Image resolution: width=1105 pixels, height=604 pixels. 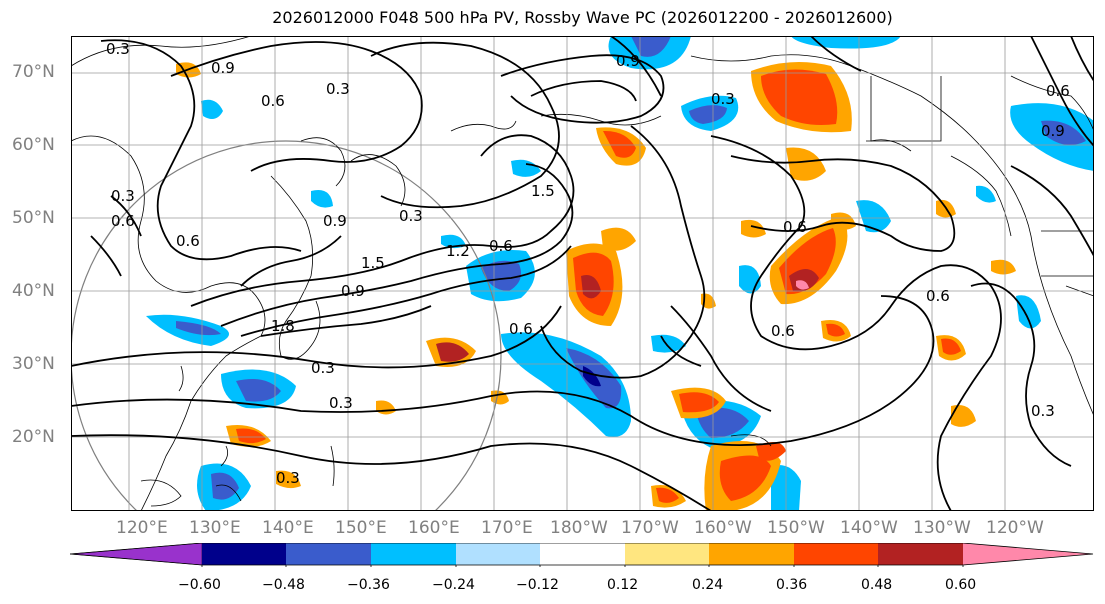 What do you see at coordinates (537, 585) in the screenshot?
I see `colorbar-tick: −0.12` at bounding box center [537, 585].